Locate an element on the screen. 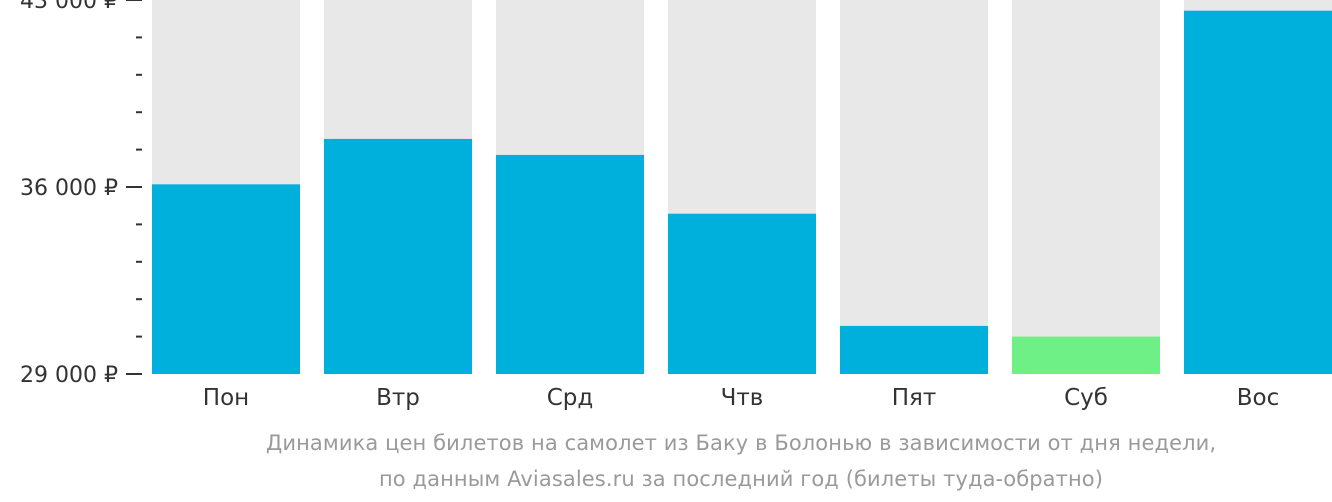 The height and width of the screenshot is (502, 1332). x-tick-label: Пят is located at coordinates (914, 398).